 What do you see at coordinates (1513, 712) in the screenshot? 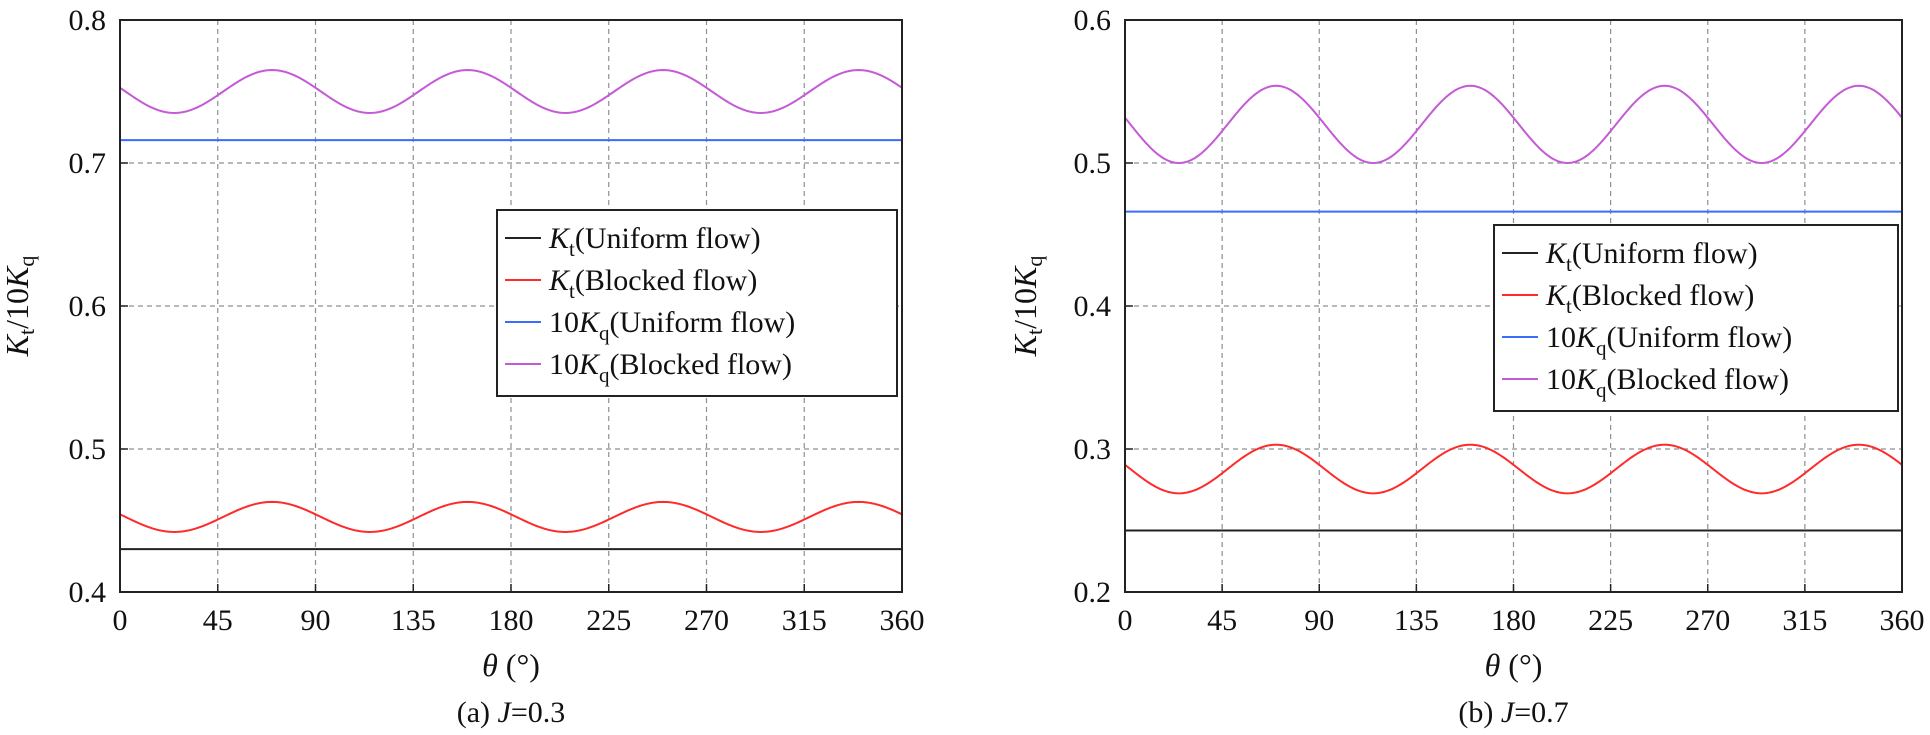
I see `chart-caption: (b) J=0.7` at bounding box center [1513, 712].